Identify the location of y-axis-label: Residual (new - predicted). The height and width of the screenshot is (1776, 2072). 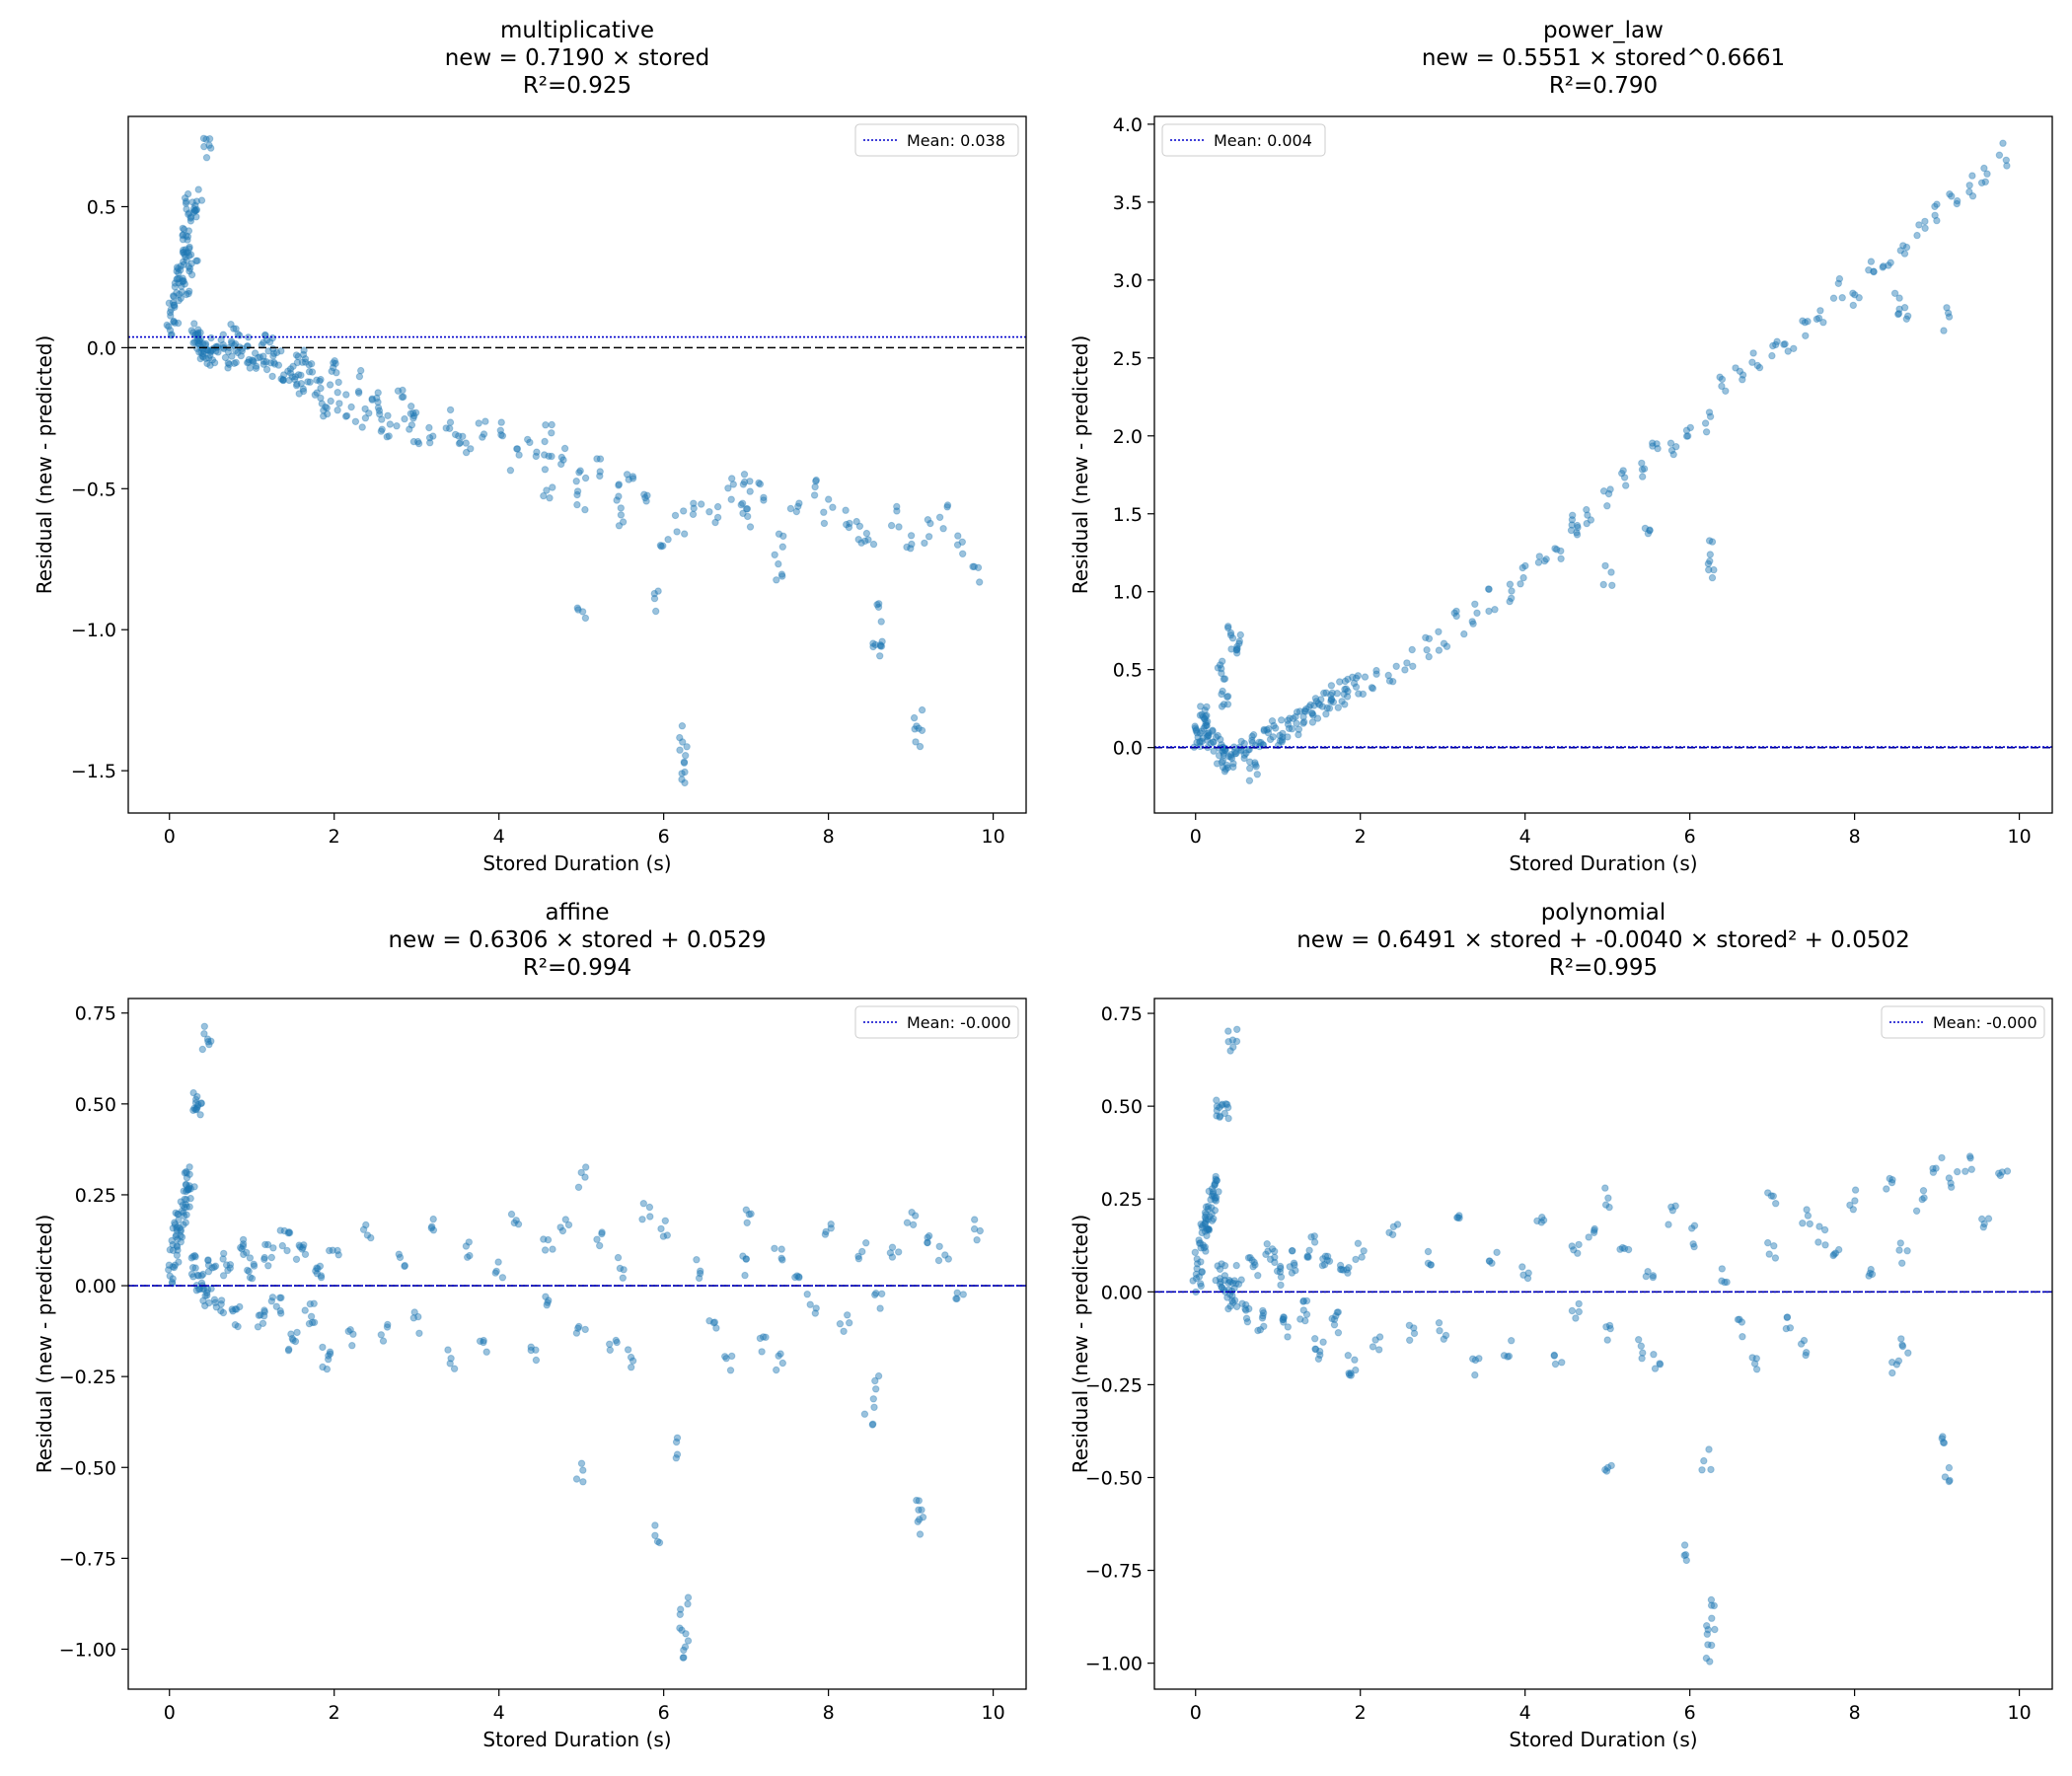
(45, 1344).